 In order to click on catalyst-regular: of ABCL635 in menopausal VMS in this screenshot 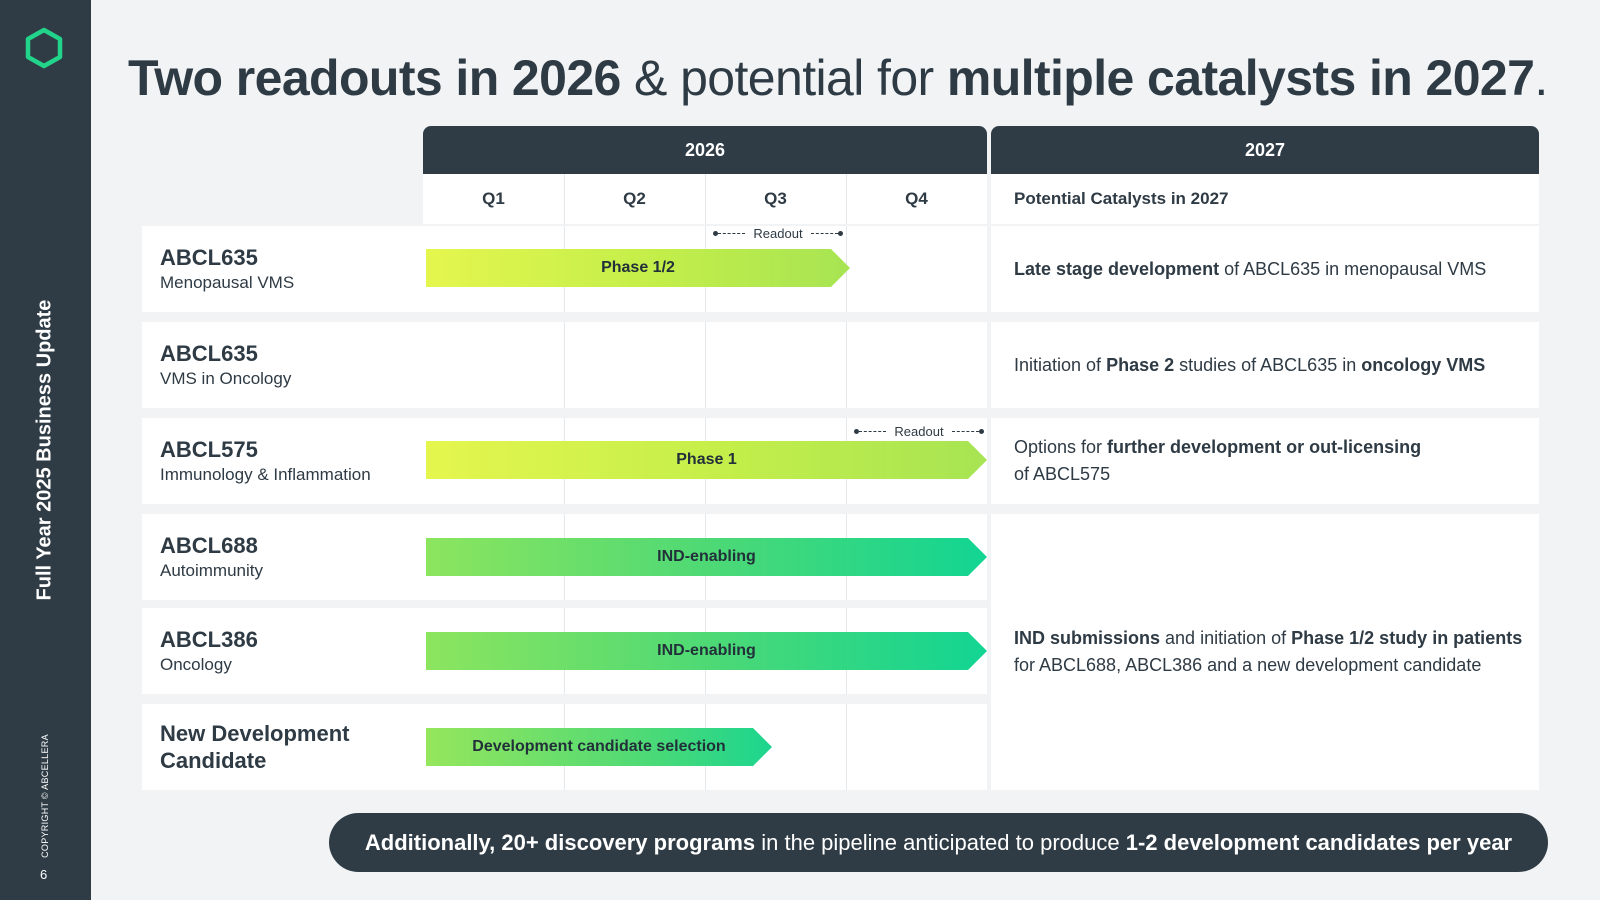, I will do `click(1353, 268)`.